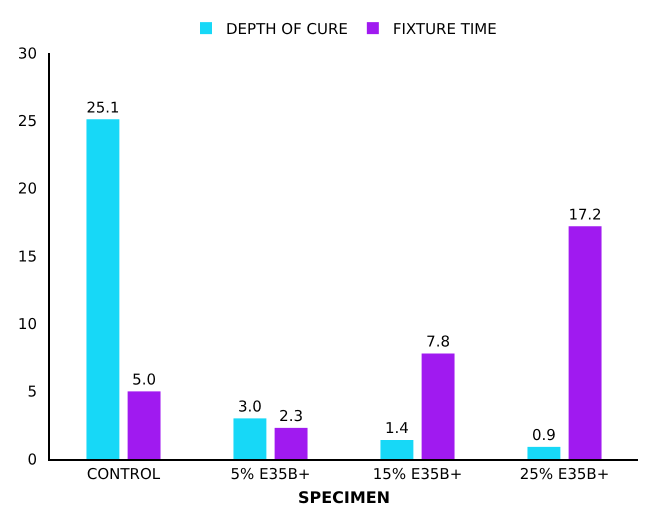  Describe the element at coordinates (250, 406) in the screenshot. I see `data-label: 3.0` at that location.